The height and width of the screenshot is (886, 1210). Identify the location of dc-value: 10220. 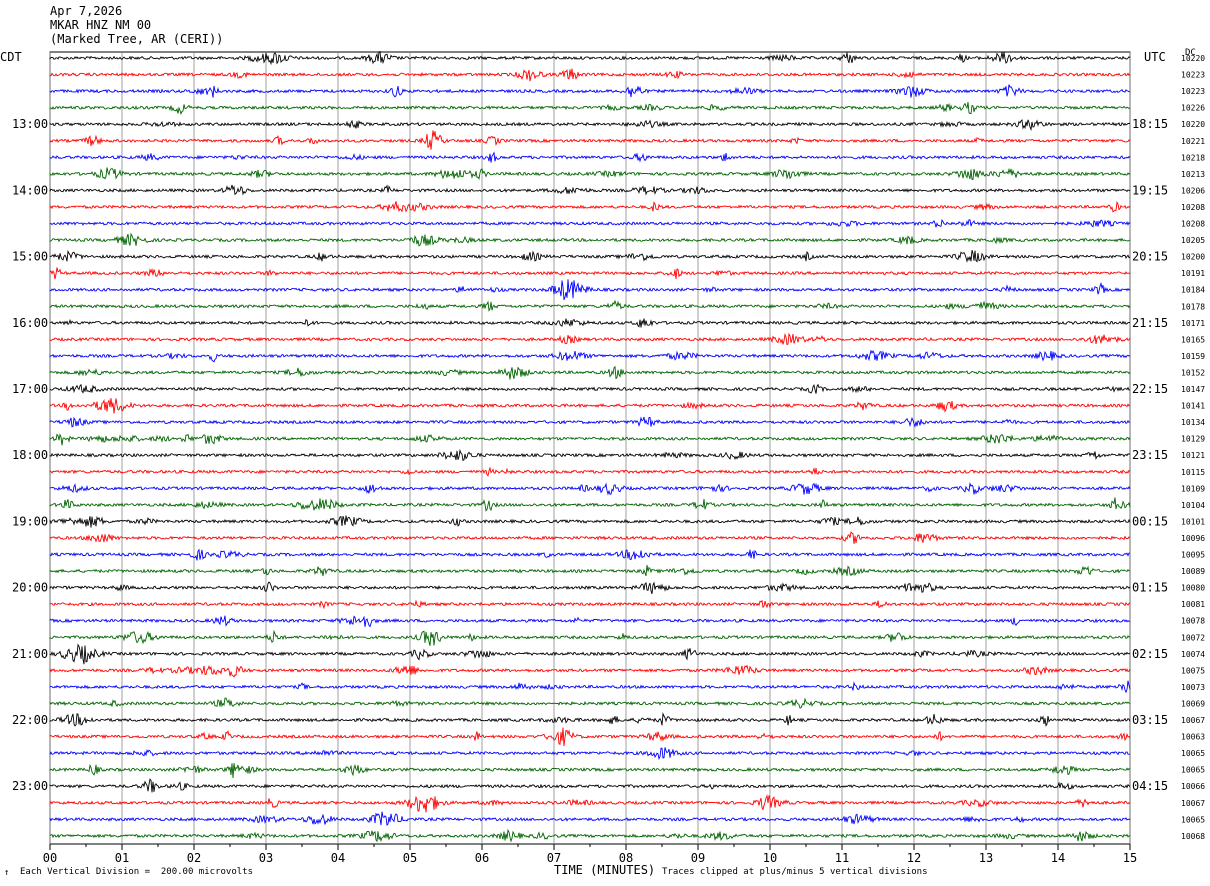
(1193, 58).